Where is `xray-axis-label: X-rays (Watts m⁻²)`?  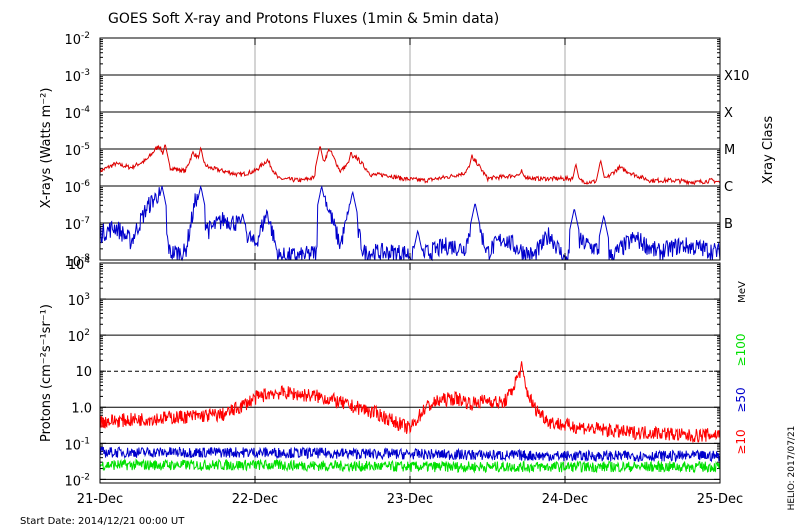
xray-axis-label: X-rays (Watts m⁻²) is located at coordinates (46, 148).